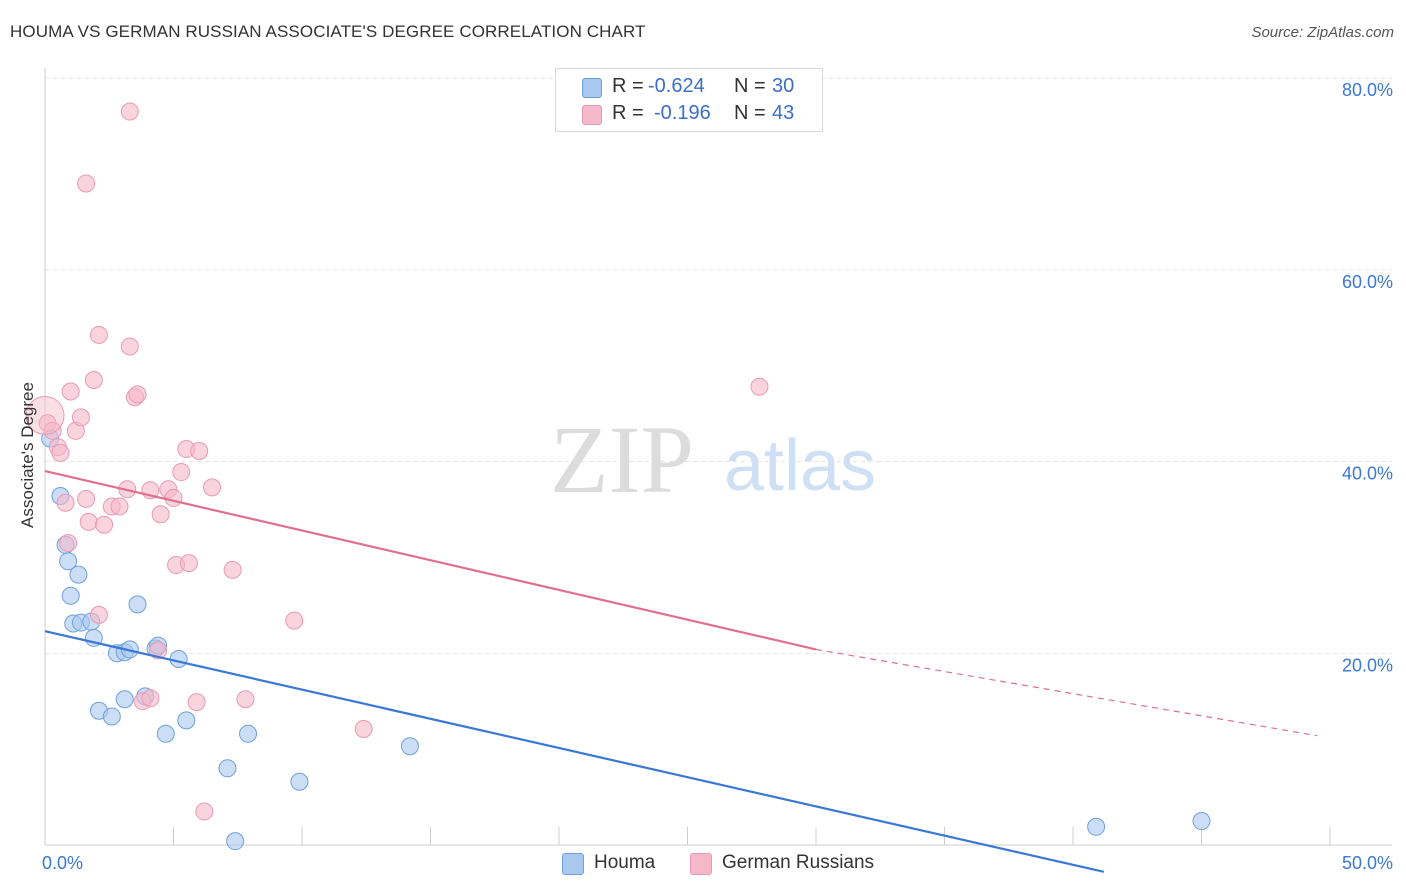  Describe the element at coordinates (682, 113) in the screenshot. I see `r-value: -0.196` at that location.